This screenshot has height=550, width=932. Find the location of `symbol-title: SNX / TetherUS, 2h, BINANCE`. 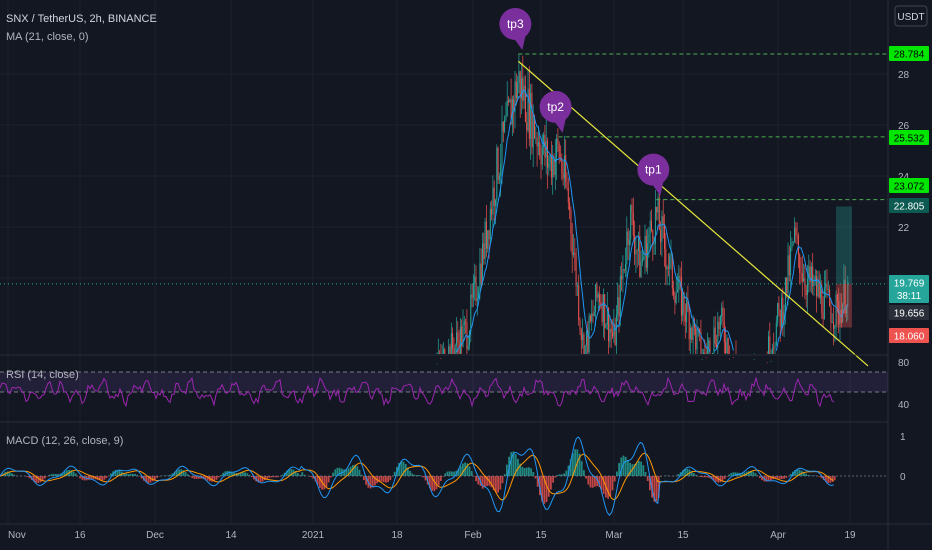

symbol-title: SNX / TetherUS, 2h, BINANCE is located at coordinates (81, 19).